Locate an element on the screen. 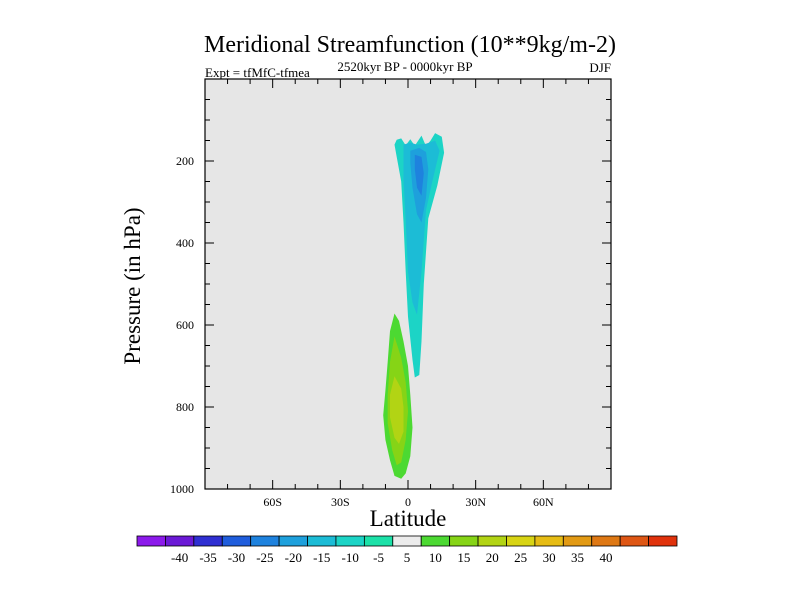  subtitle-right: DJF is located at coordinates (600, 67).